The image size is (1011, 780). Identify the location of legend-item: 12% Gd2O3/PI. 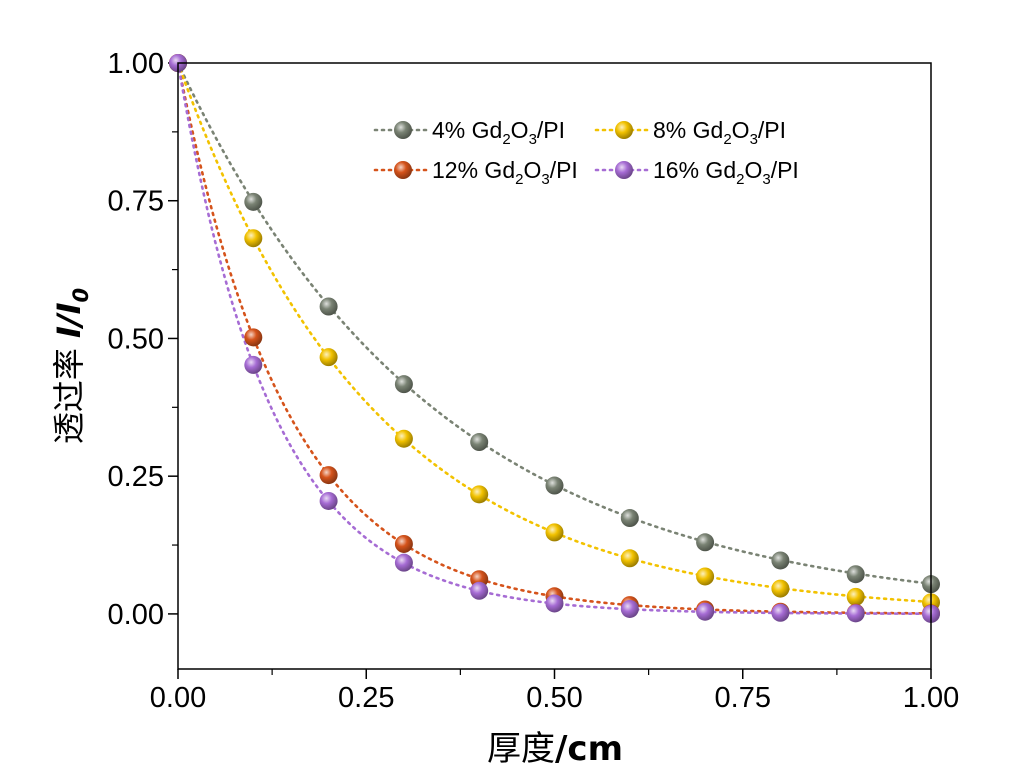
(475, 172).